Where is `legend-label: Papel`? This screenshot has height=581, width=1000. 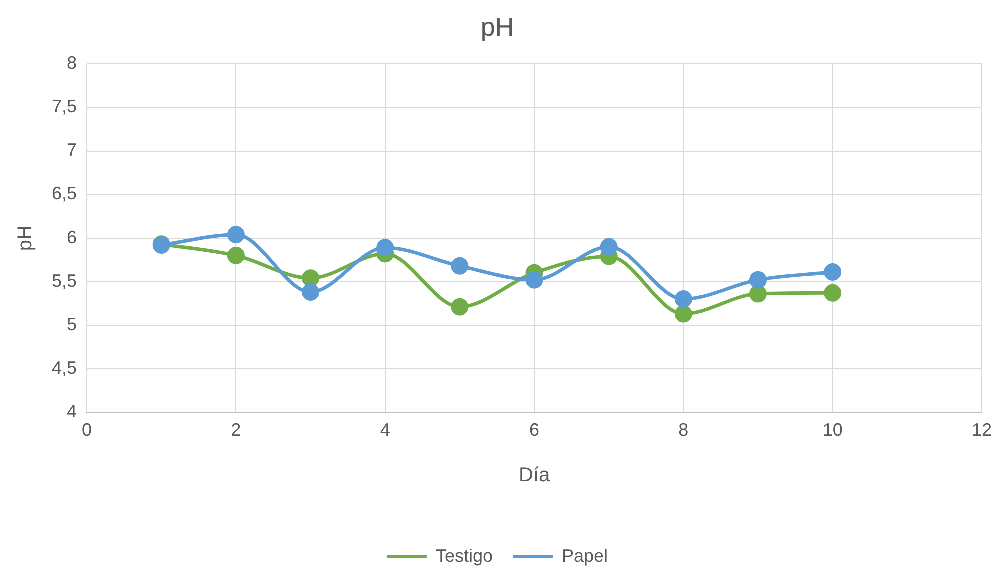 legend-label: Papel is located at coordinates (585, 556).